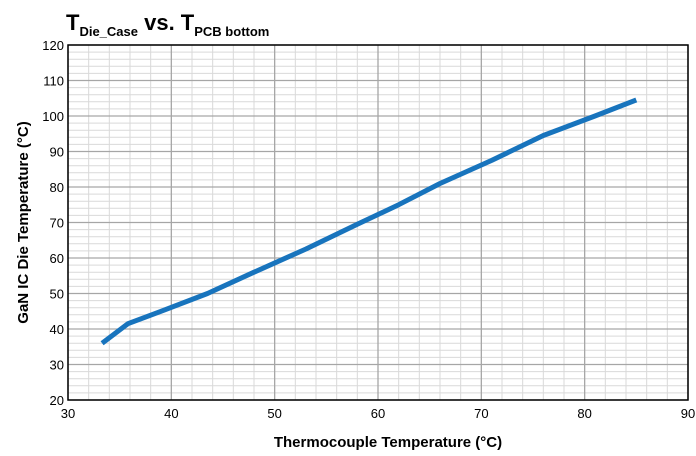 The image size is (696, 456). Describe the element at coordinates (481, 413) in the screenshot. I see `x-tick-label: 70` at that location.